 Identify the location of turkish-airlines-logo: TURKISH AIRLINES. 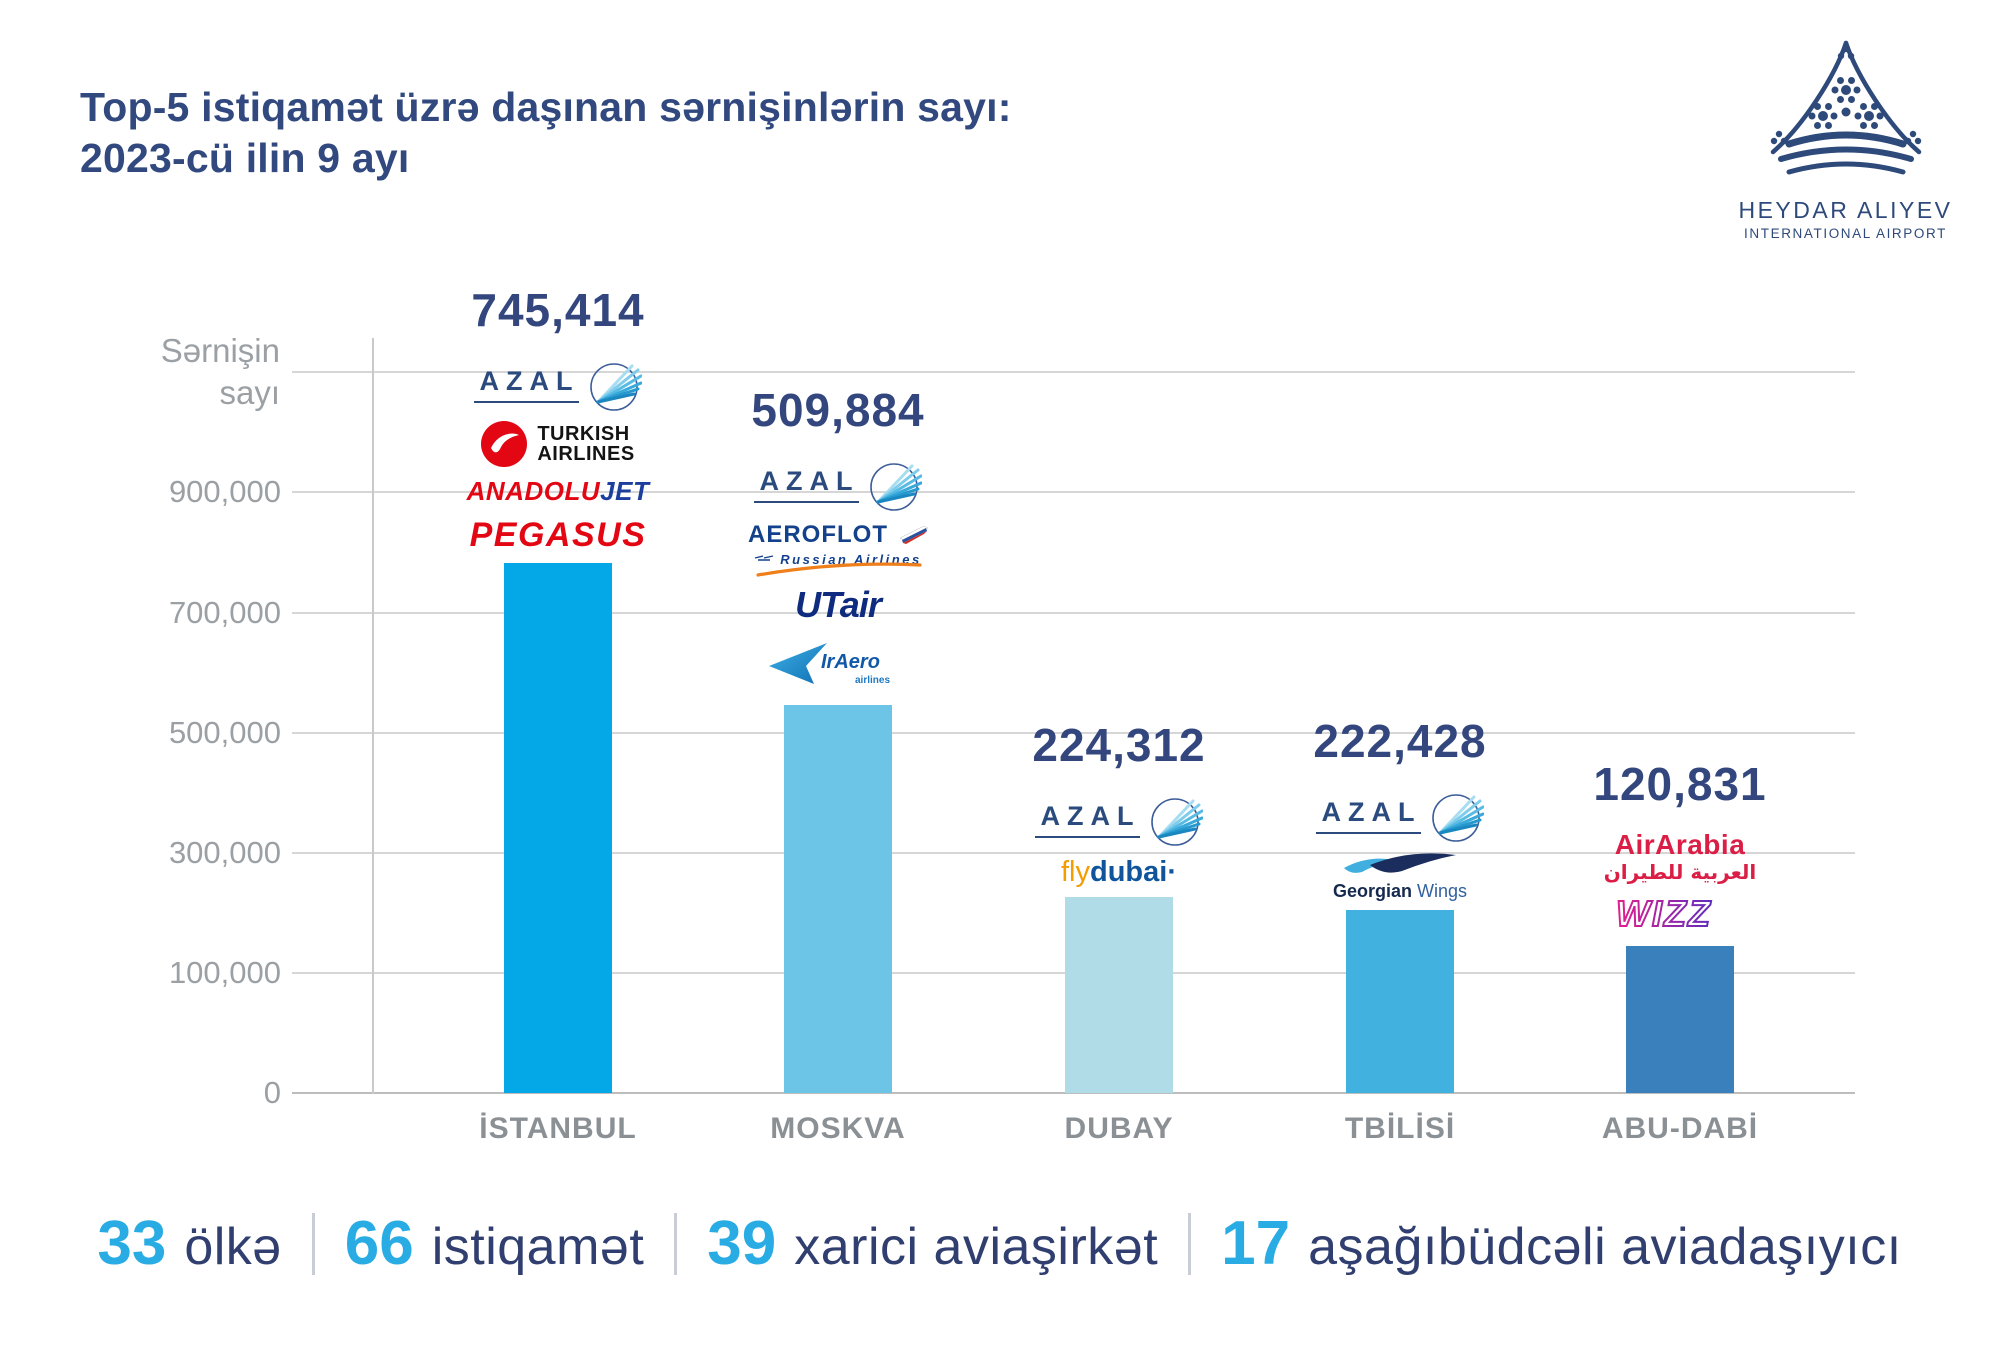
(557, 444).